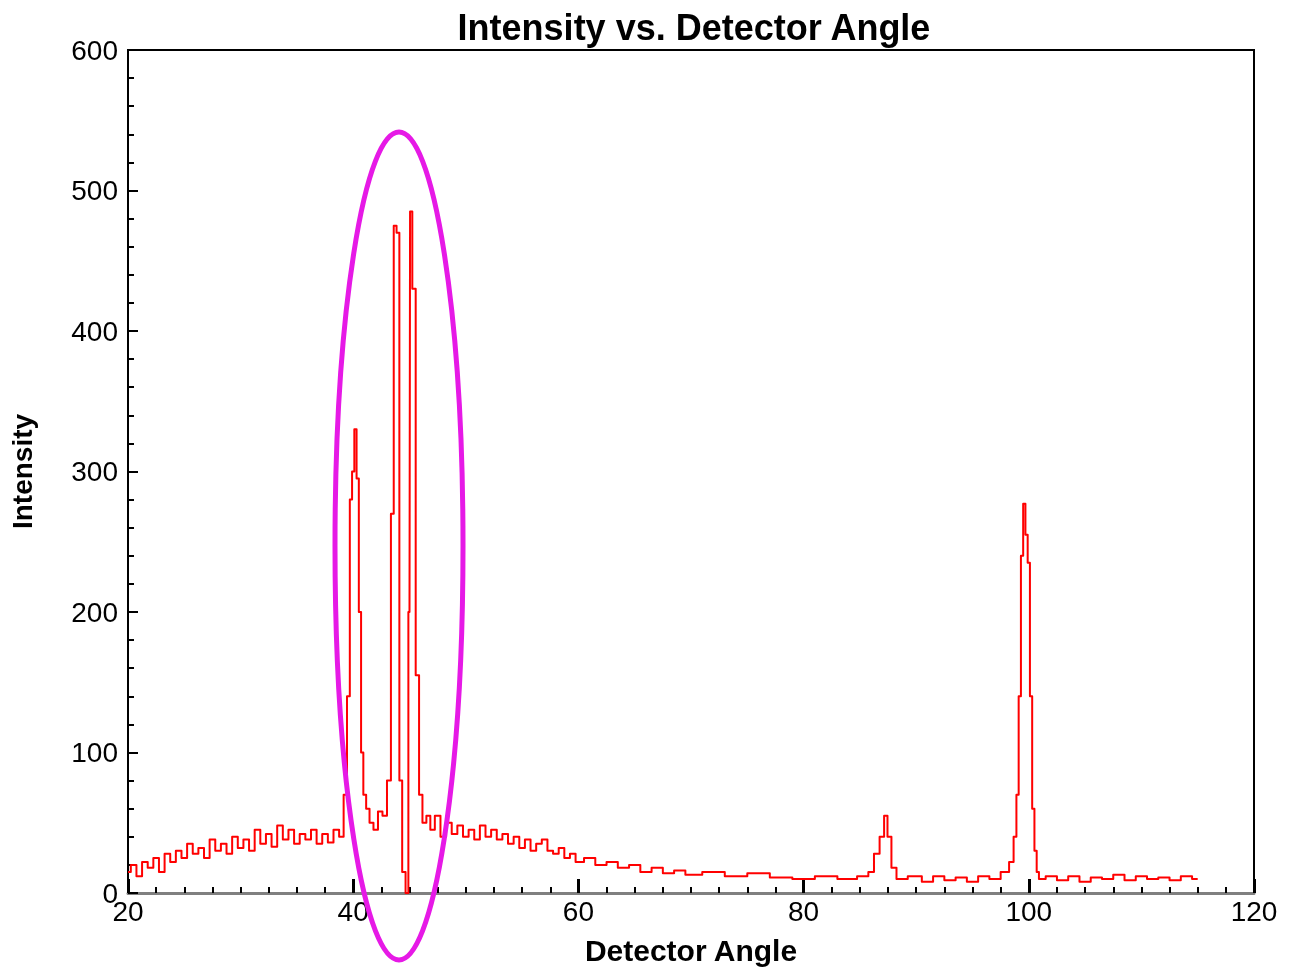  I want to click on y-tick-label: 100, so click(94, 752).